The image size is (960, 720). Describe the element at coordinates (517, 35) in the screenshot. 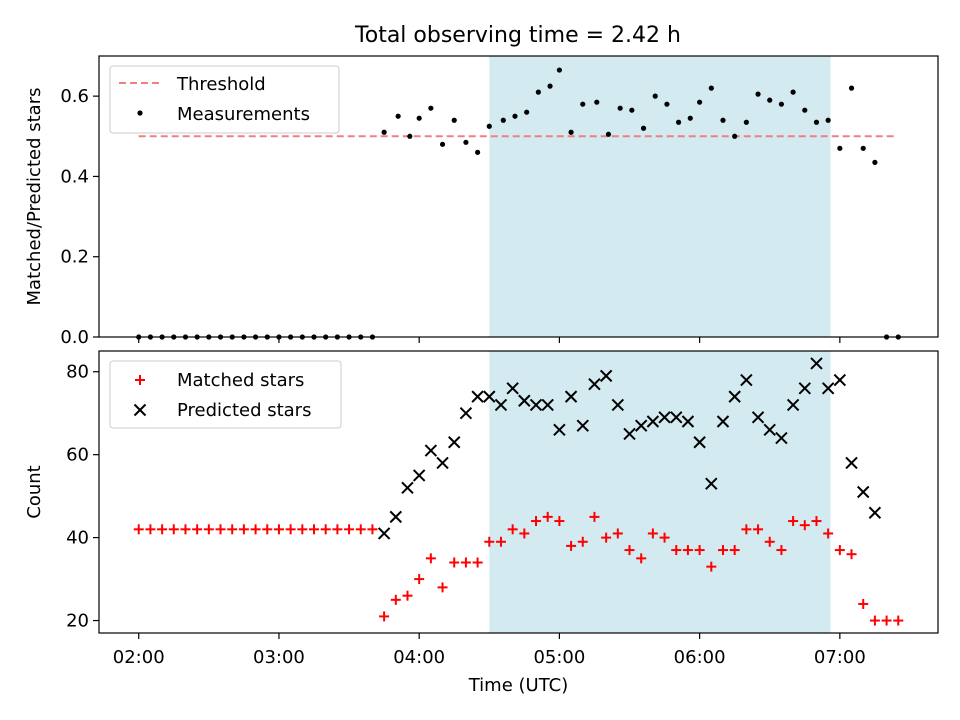

I see `figure-title: Total observing time = 2.42 h` at that location.